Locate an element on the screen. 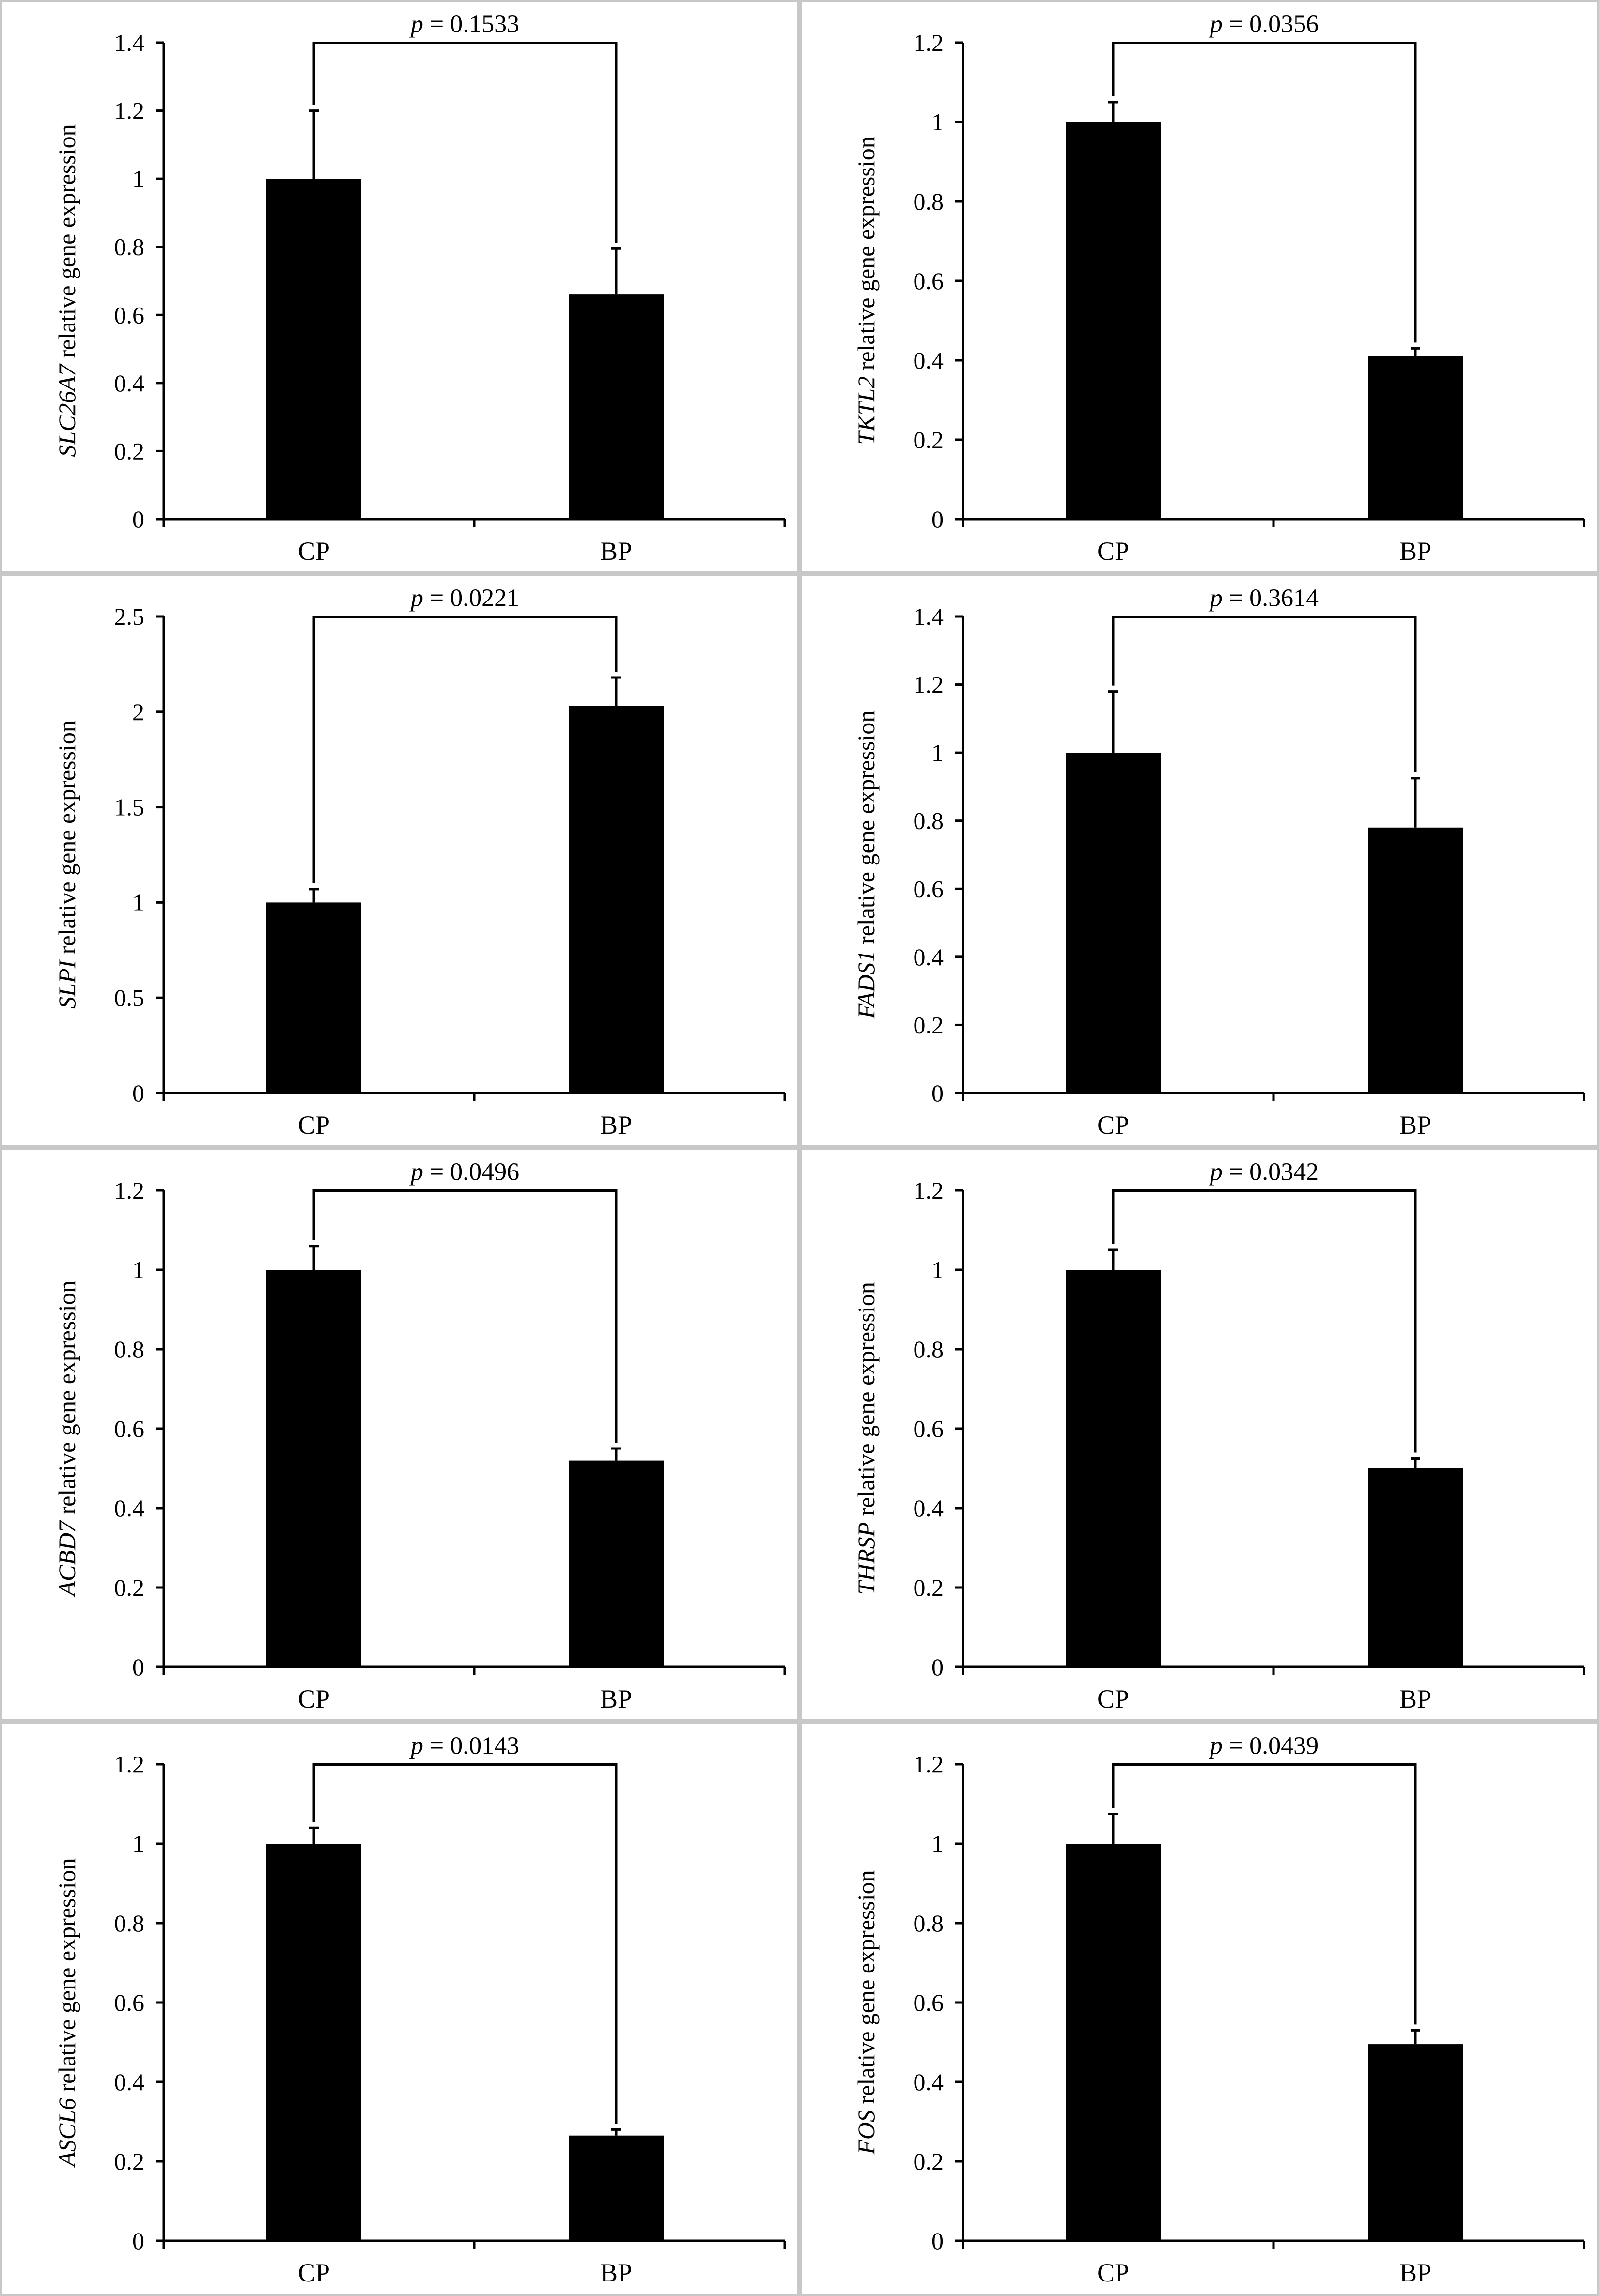 The height and width of the screenshot is (2296, 1599). y-tick-label: 0.6 is located at coordinates (129, 314).